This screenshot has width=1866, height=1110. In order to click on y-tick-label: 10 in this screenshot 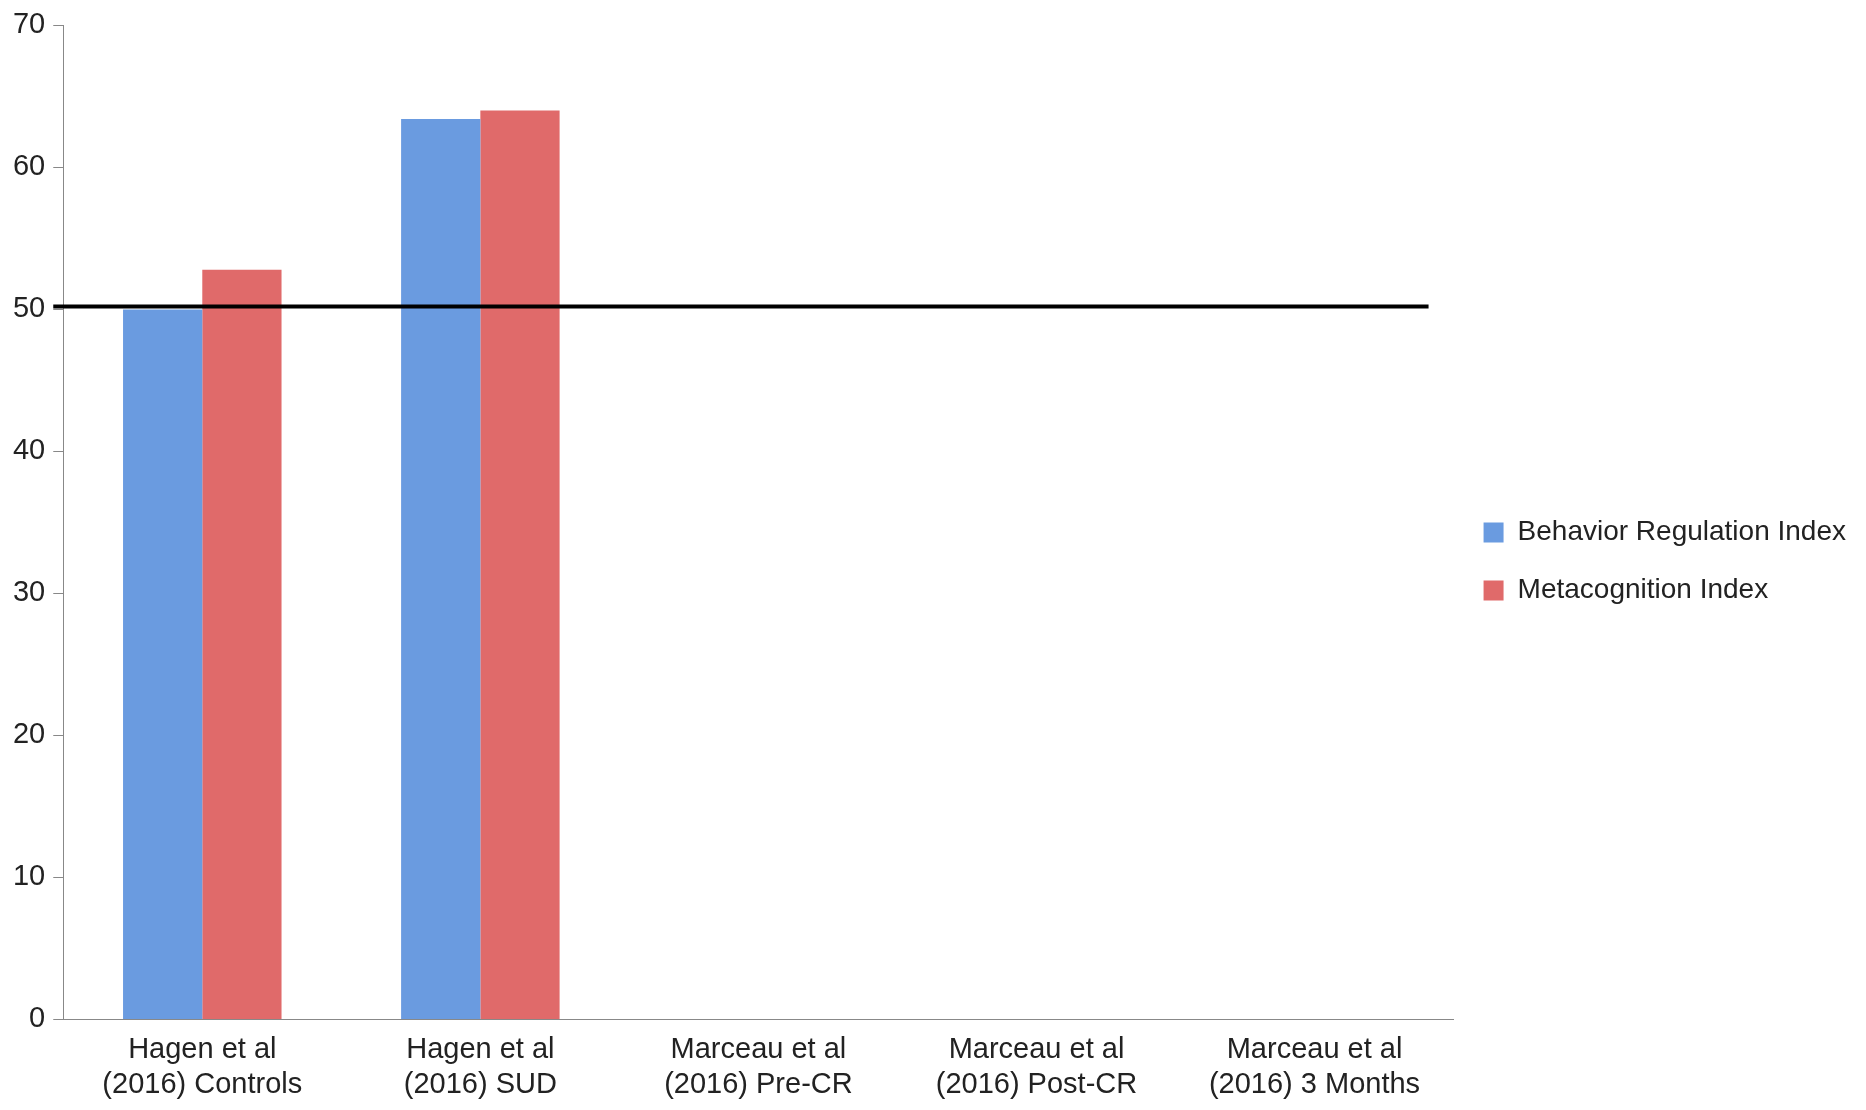, I will do `click(29, 875)`.